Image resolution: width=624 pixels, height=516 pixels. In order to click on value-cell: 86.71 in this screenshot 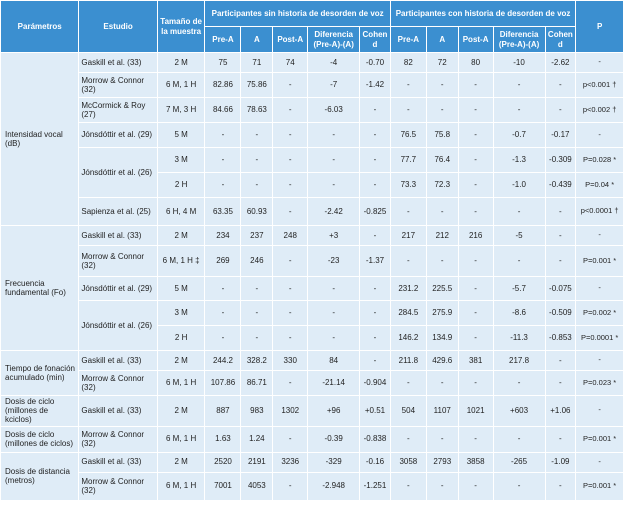, I will do `click(257, 383)`.